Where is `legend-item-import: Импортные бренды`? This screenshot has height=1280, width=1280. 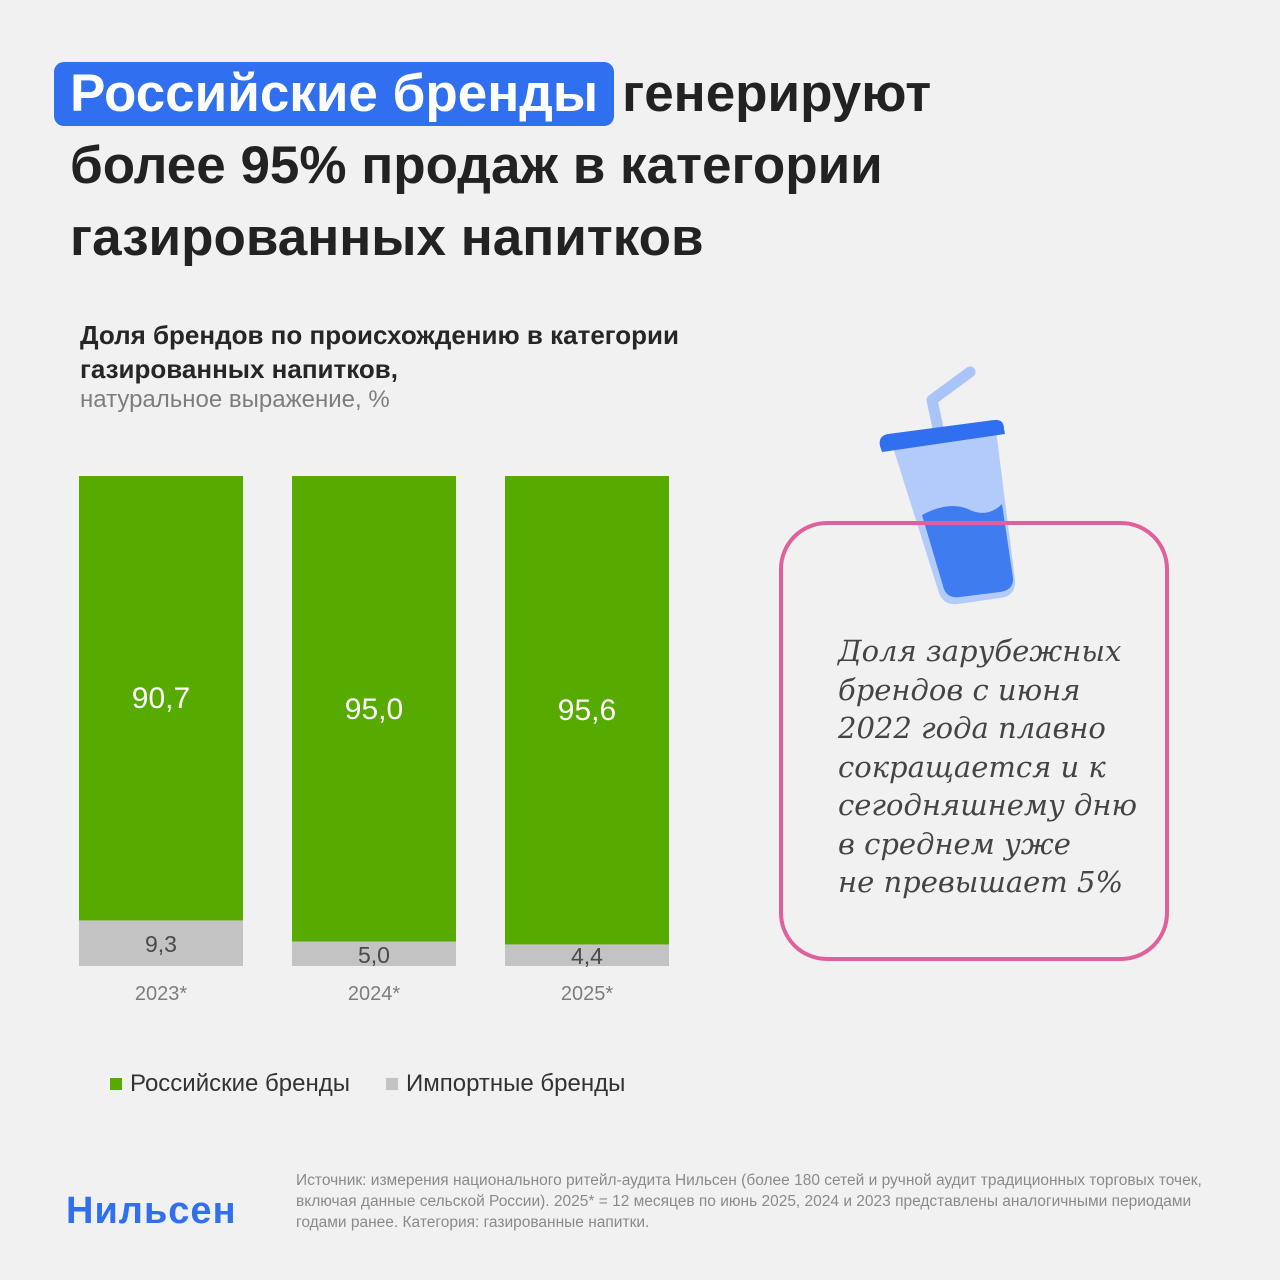
legend-item-import: Импортные бренды is located at coordinates (505, 1084).